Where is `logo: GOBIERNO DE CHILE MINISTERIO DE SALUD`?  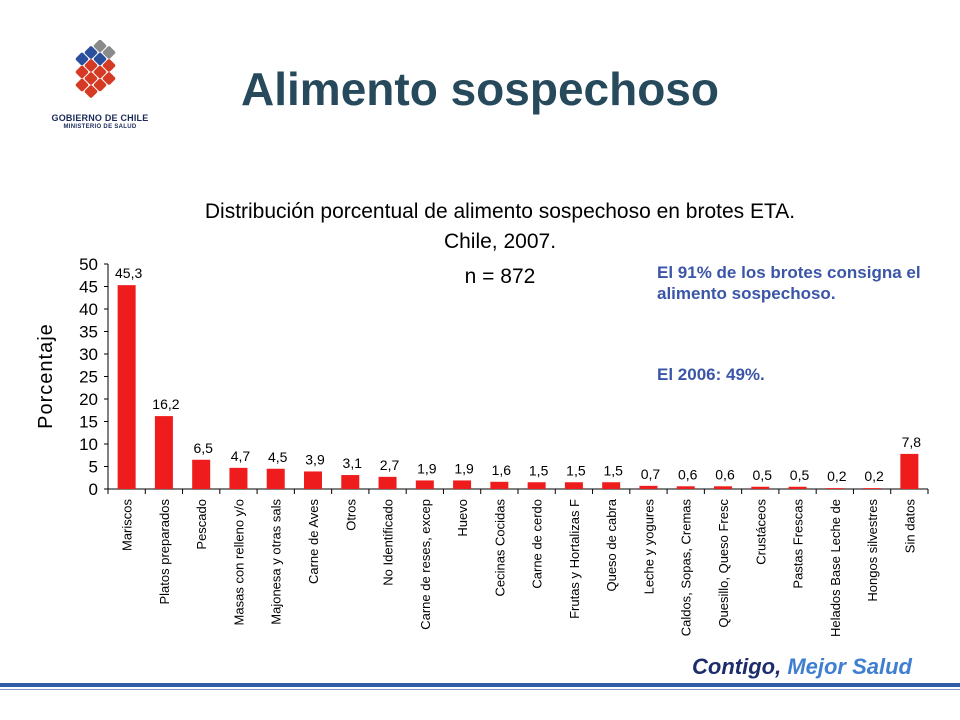
logo: GOBIERNO DE CHILE MINISTERIO DE SALUD is located at coordinates (100, 85).